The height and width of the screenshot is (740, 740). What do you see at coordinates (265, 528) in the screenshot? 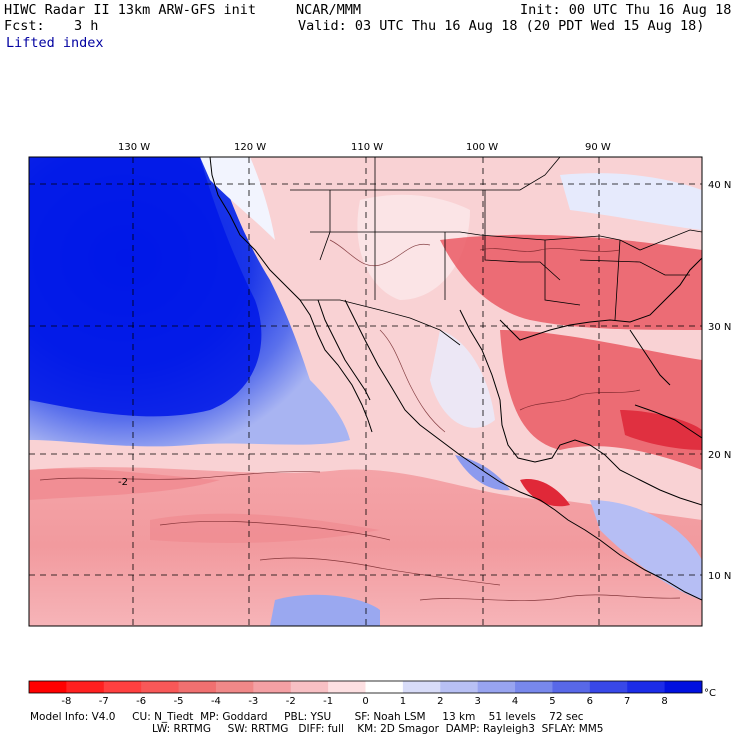
I see `unstable-band-central` at bounding box center [265, 528].